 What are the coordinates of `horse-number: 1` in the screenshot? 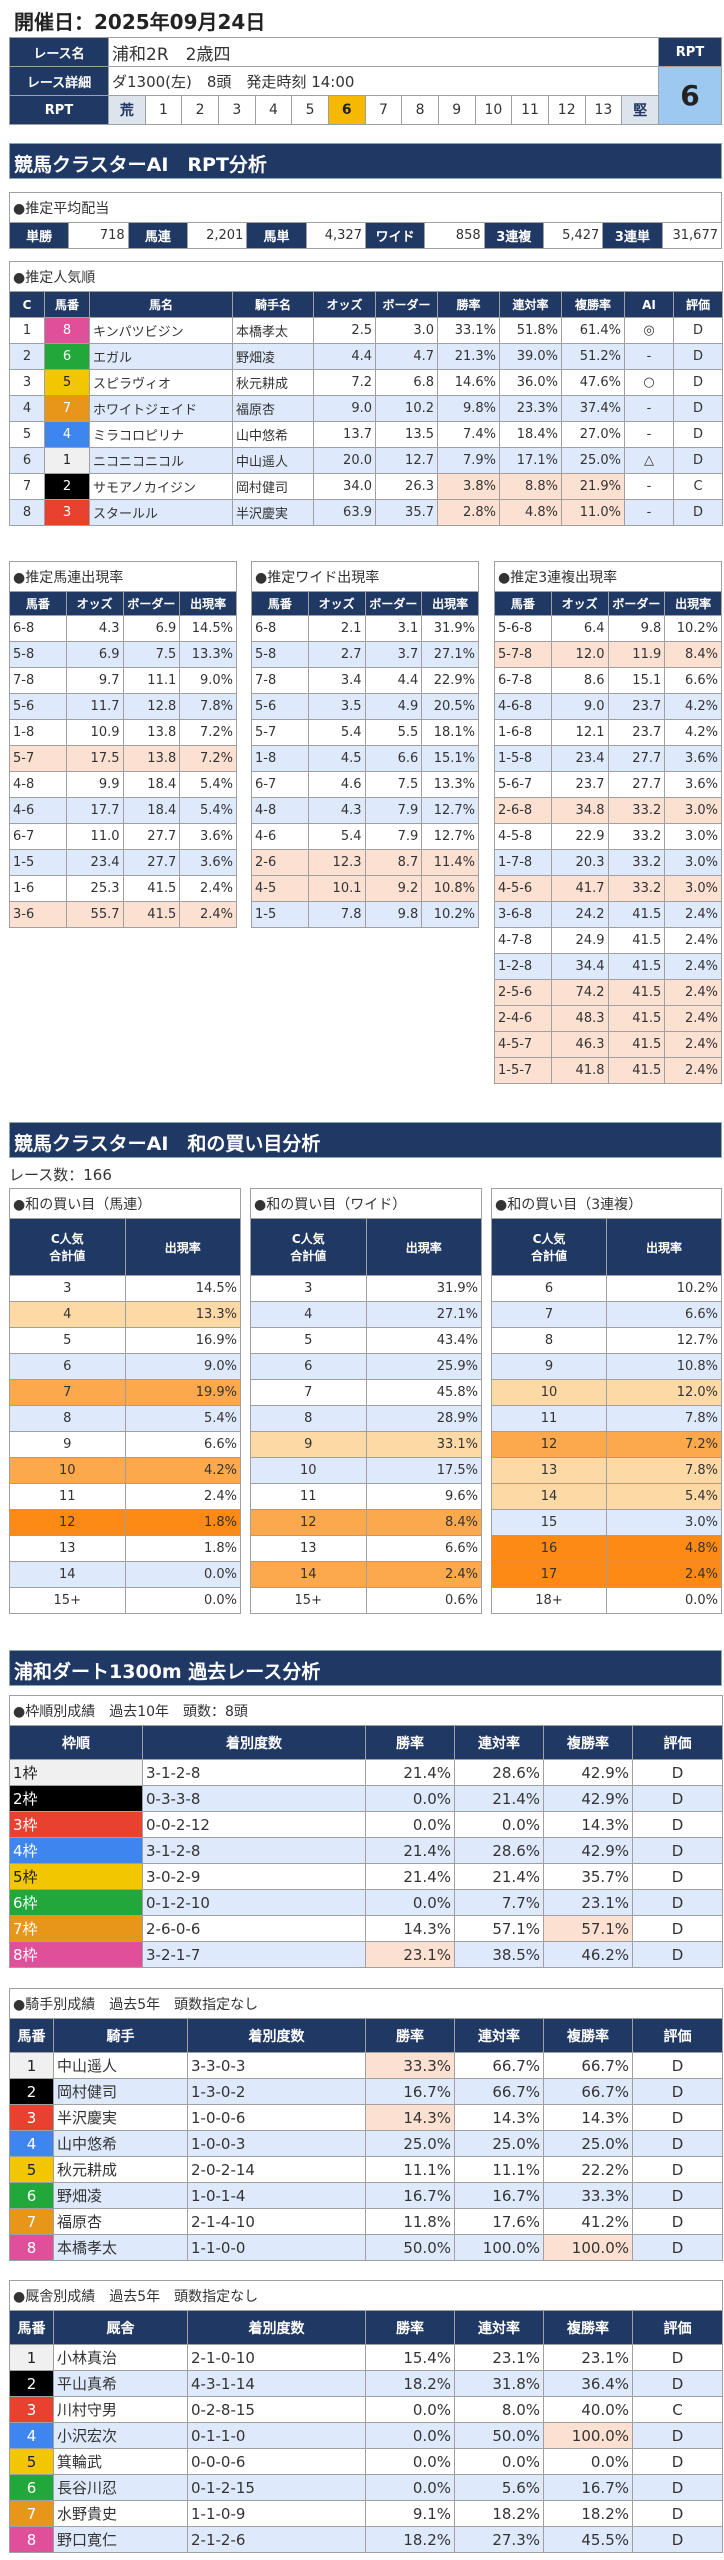 It's located at (31, 2065).